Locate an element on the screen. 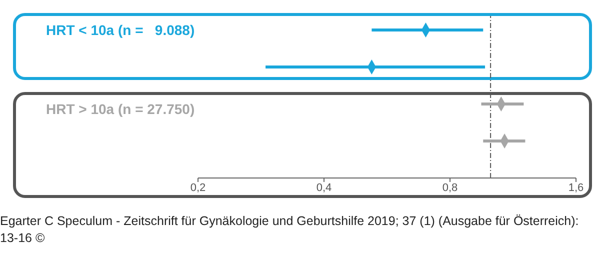  x-tick-label: 1,6 is located at coordinates (576, 188).